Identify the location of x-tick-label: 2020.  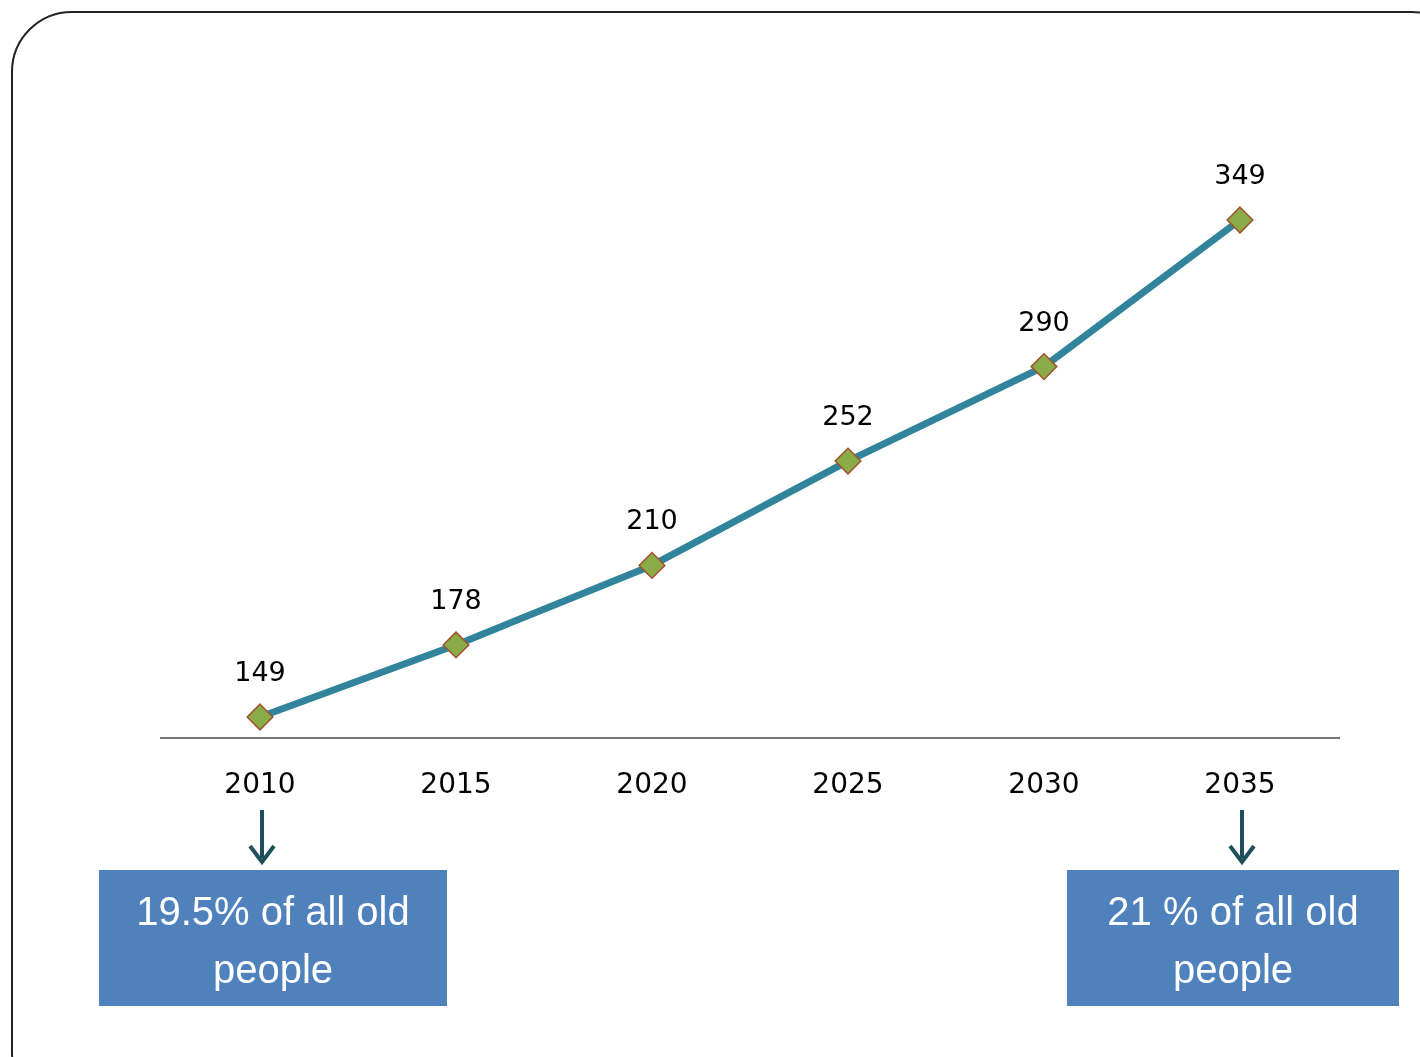
(652, 783).